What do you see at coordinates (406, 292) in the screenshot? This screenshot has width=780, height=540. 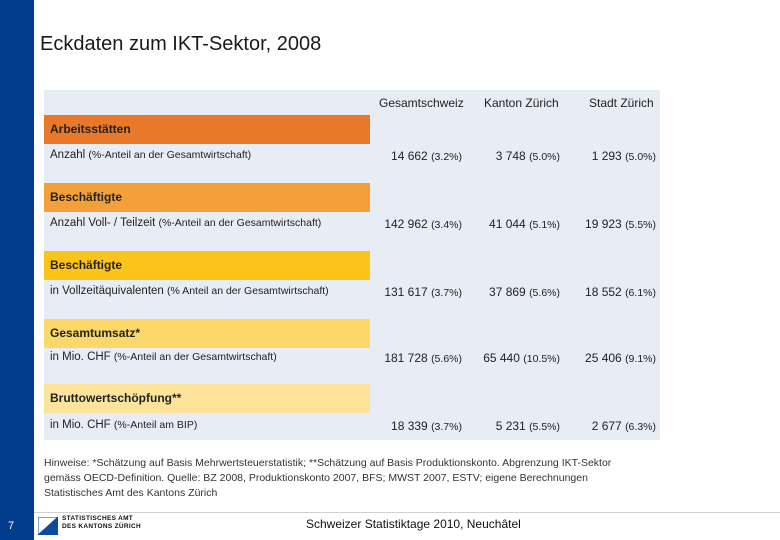 I see `value: 131 617` at bounding box center [406, 292].